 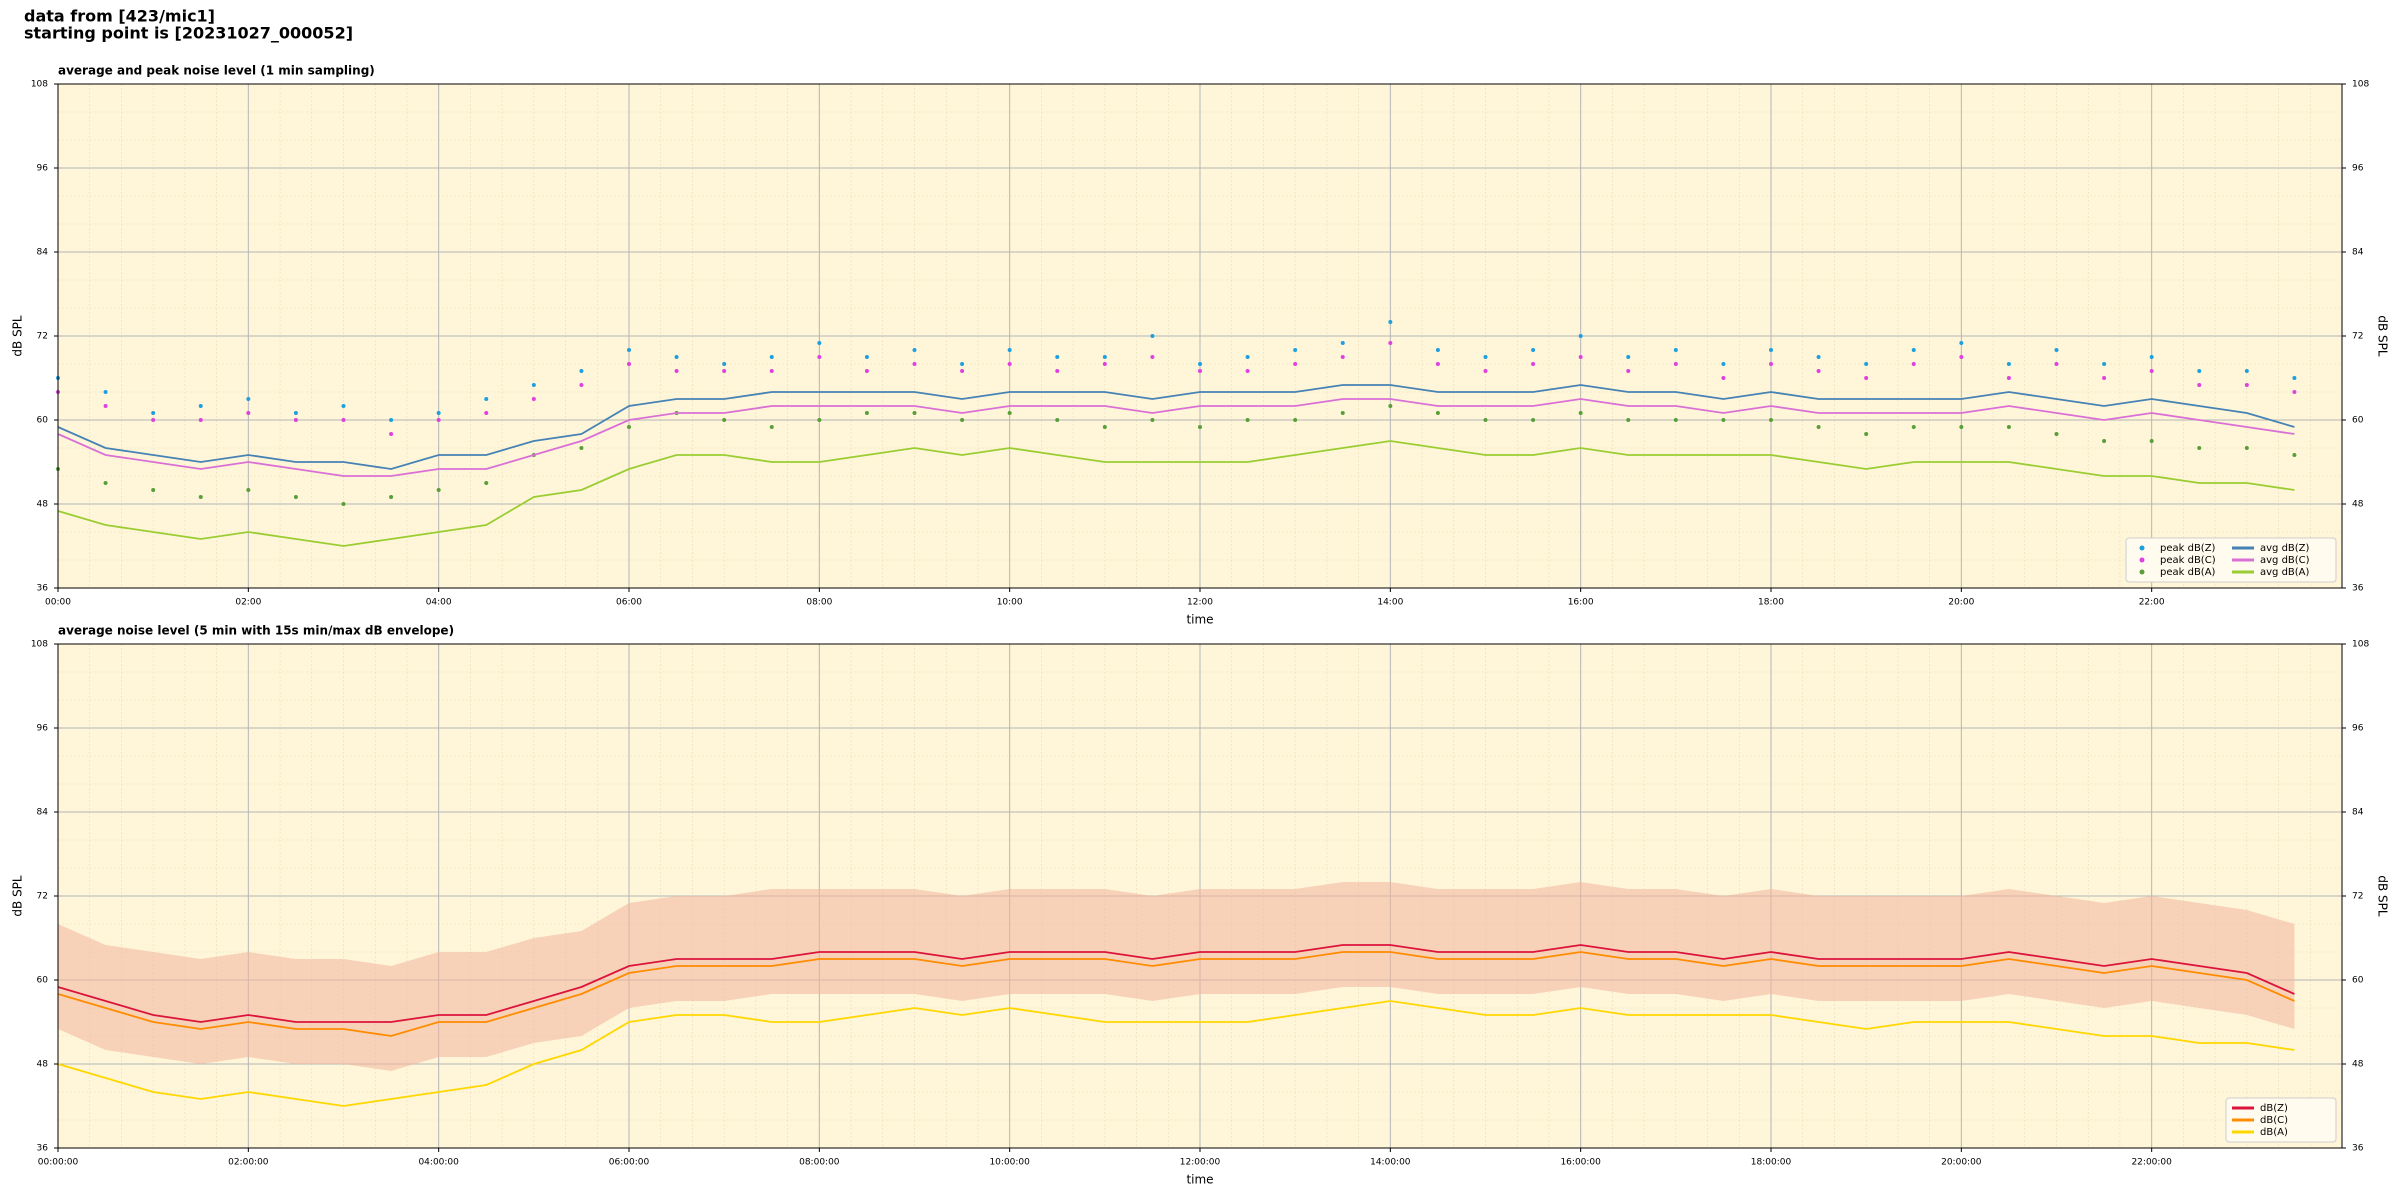 What do you see at coordinates (1200, 1163) in the screenshot?
I see `x-tick-label: 12:00:00` at bounding box center [1200, 1163].